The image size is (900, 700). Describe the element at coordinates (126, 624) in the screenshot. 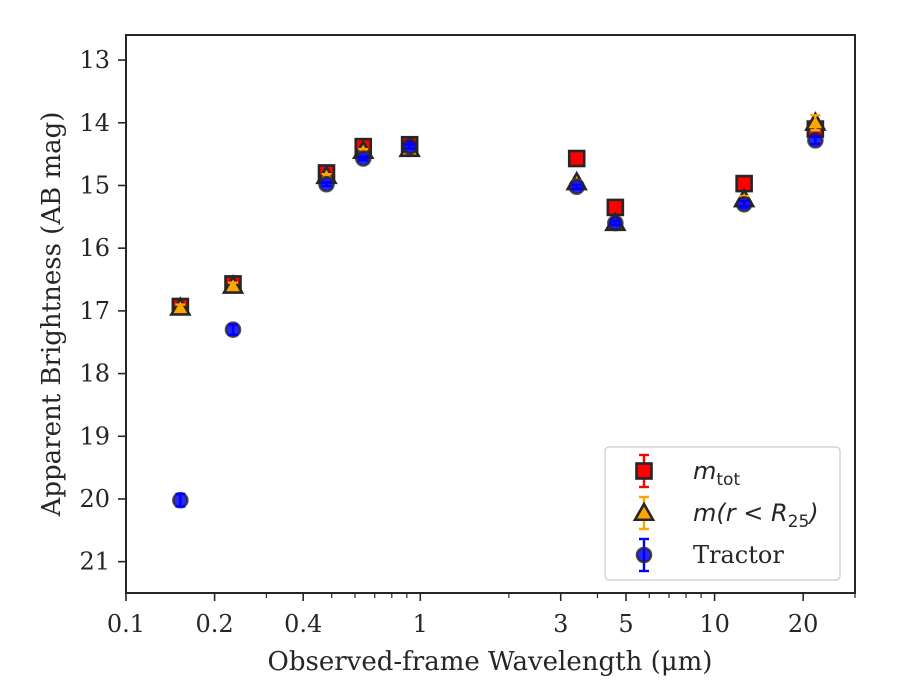

I see `x-tick-label: 0.1` at that location.